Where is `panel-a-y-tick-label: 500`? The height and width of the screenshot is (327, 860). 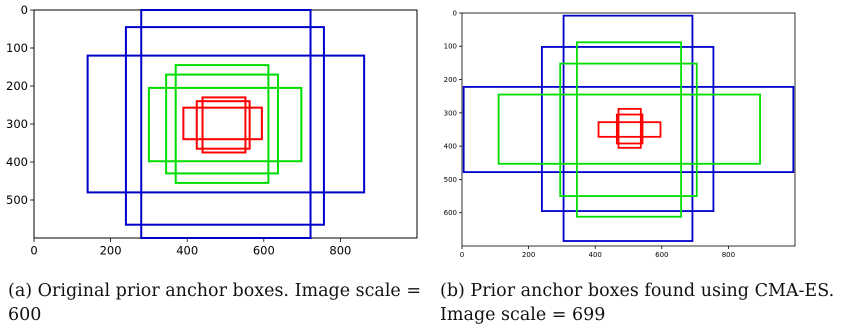
panel-a-y-tick-label: 500 is located at coordinates (17, 200).